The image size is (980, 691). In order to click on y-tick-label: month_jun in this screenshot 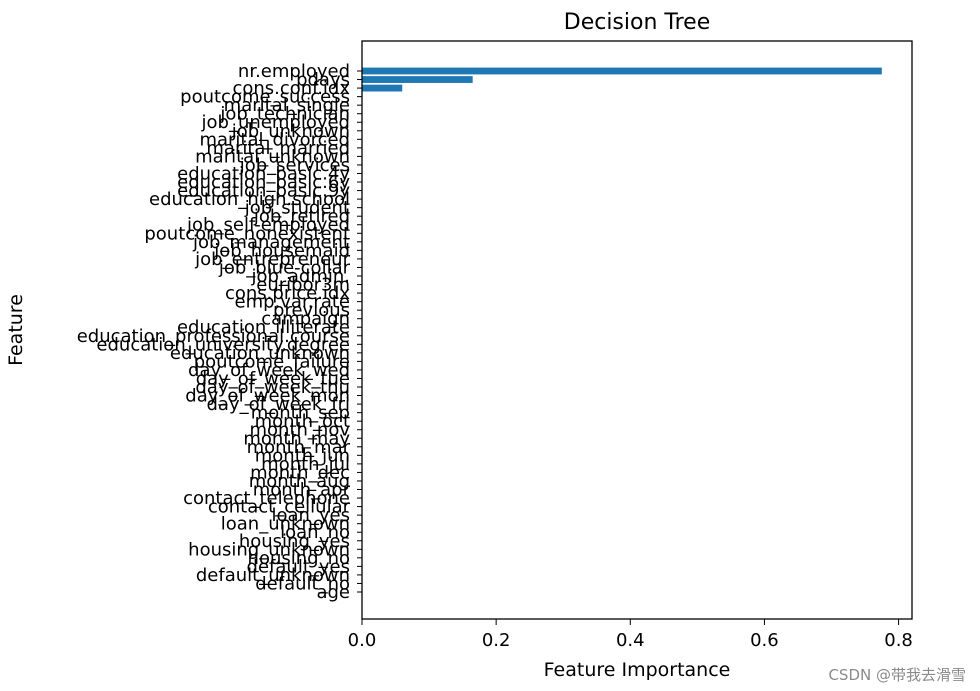, I will do `click(302, 455)`.